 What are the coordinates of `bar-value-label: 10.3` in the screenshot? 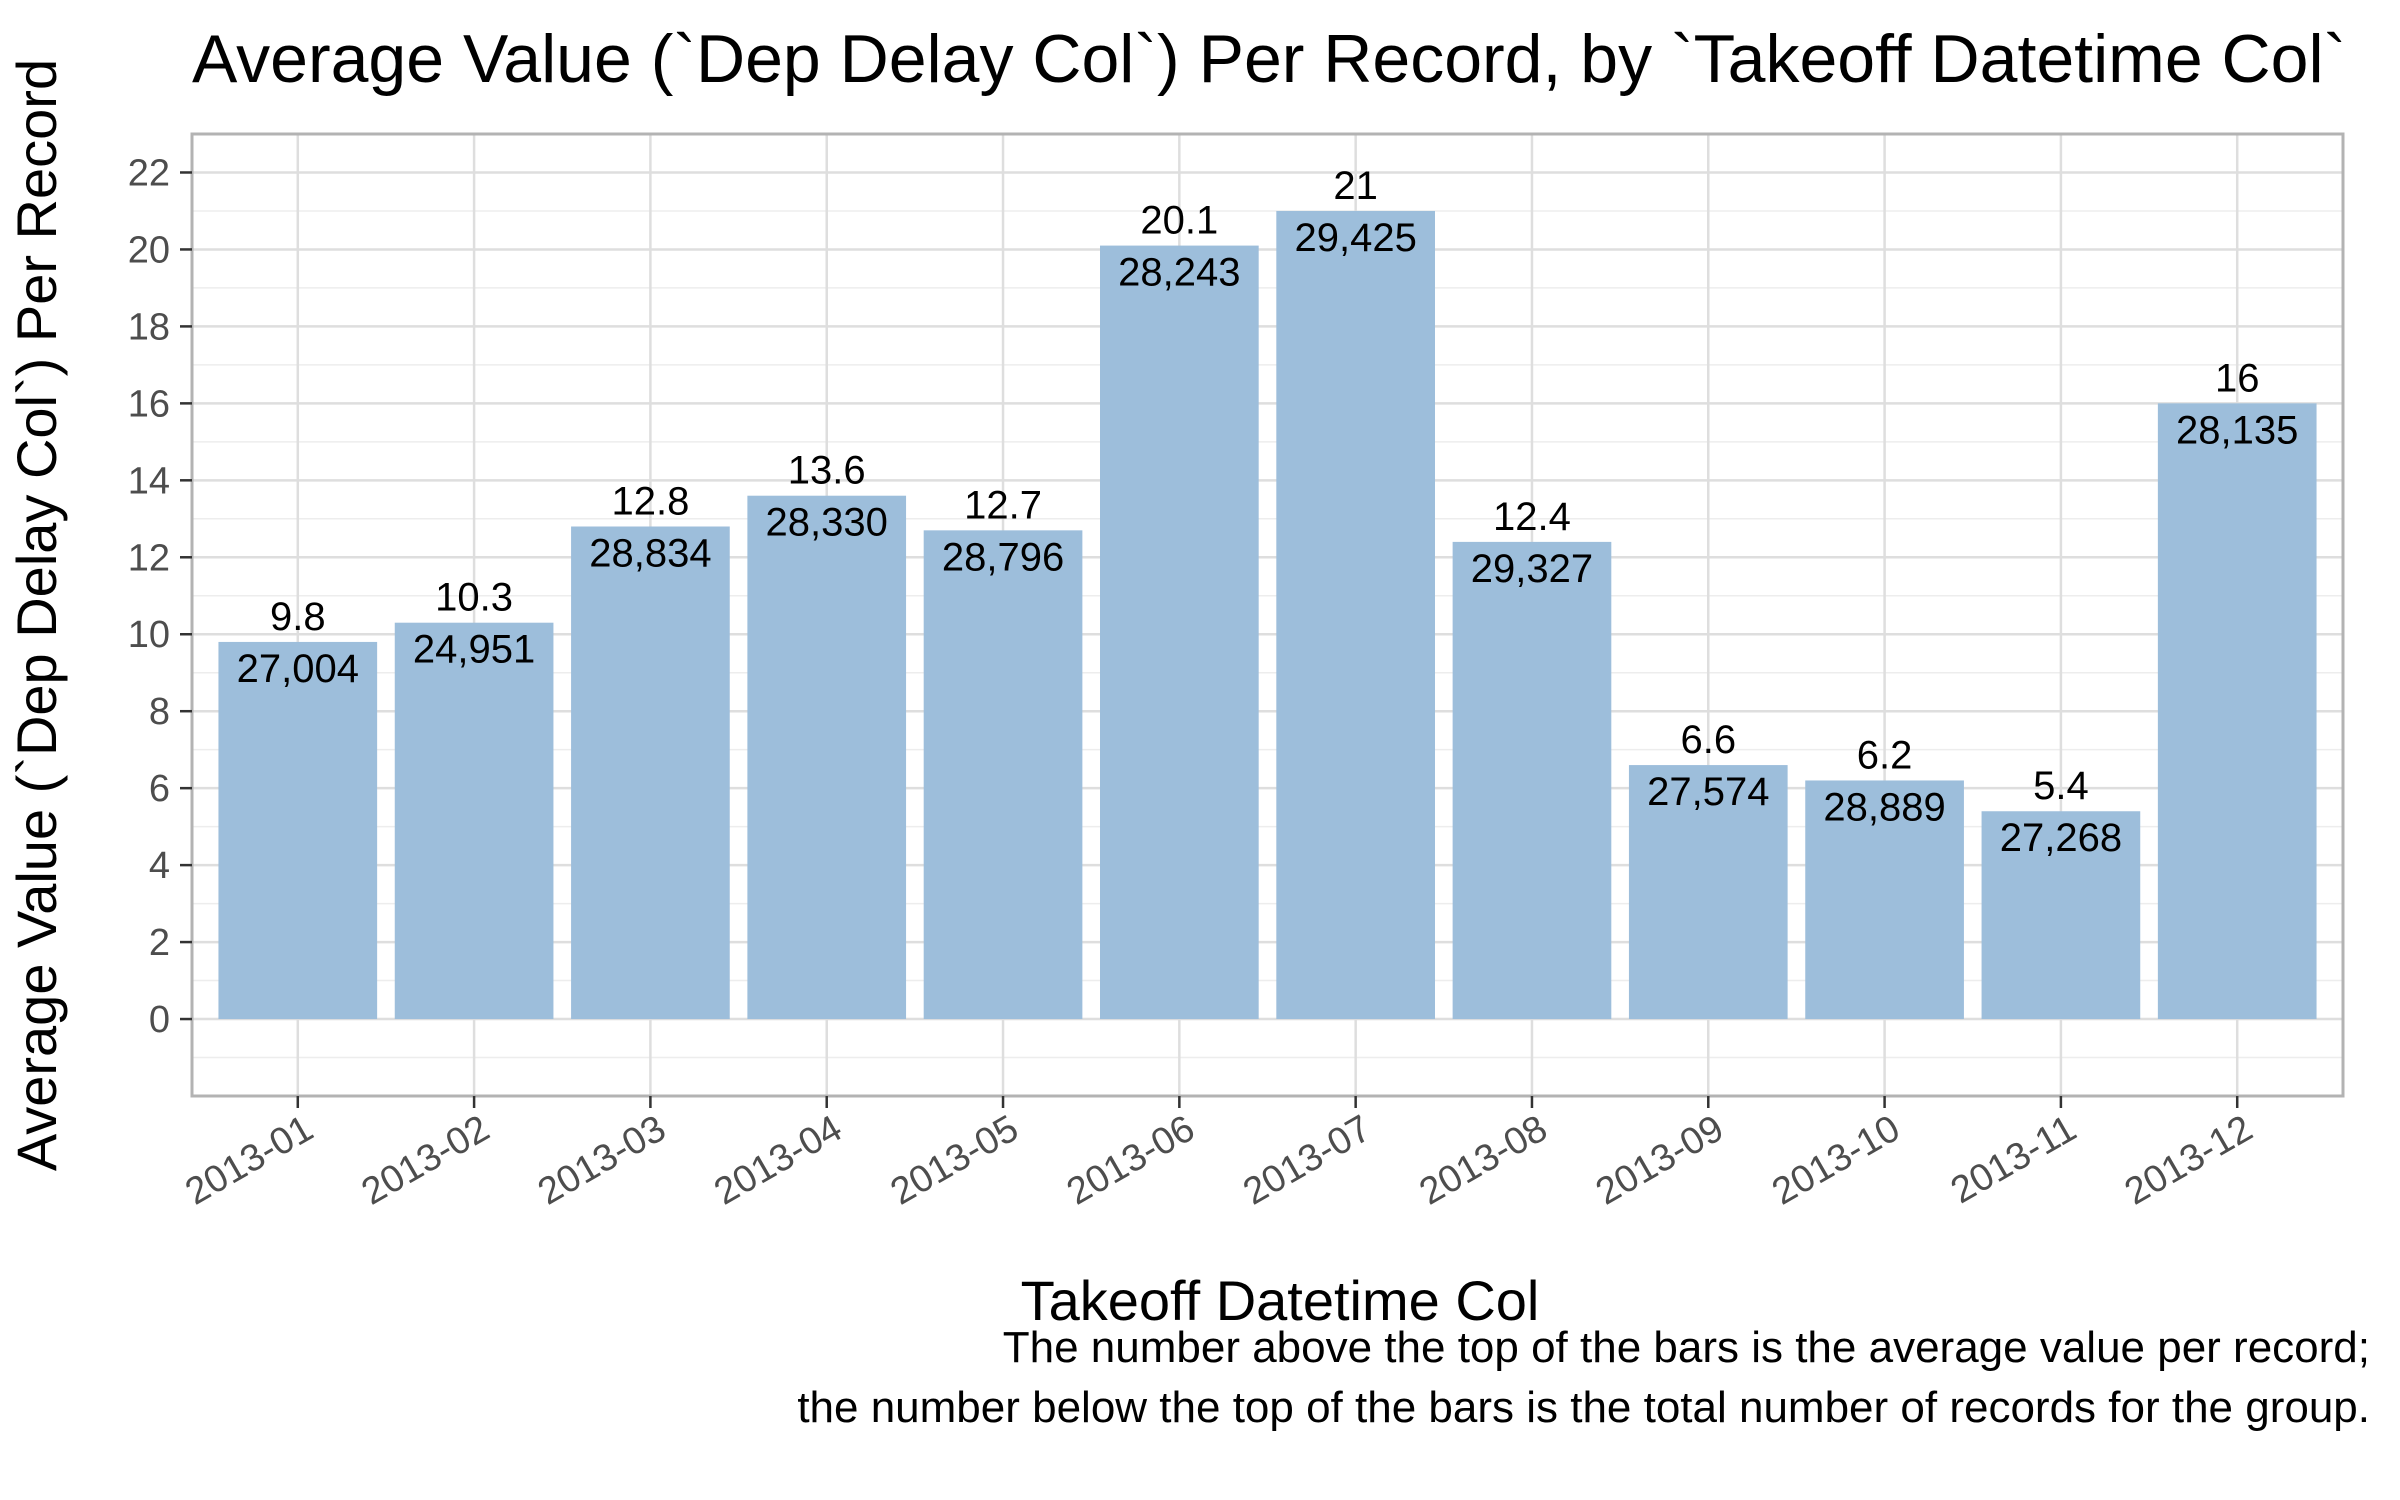 It's located at (474, 598).